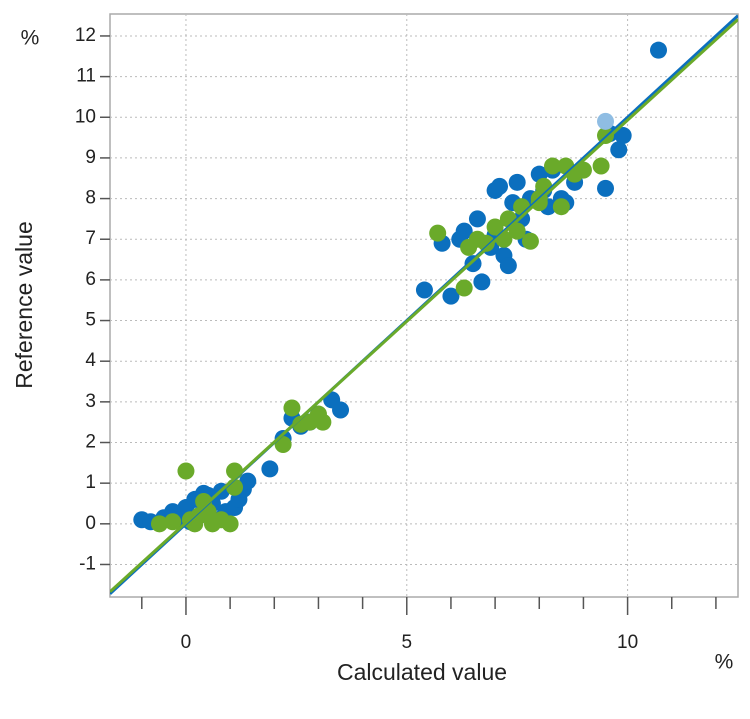  What do you see at coordinates (85, 35) in the screenshot?
I see `y-tick-label: 12` at bounding box center [85, 35].